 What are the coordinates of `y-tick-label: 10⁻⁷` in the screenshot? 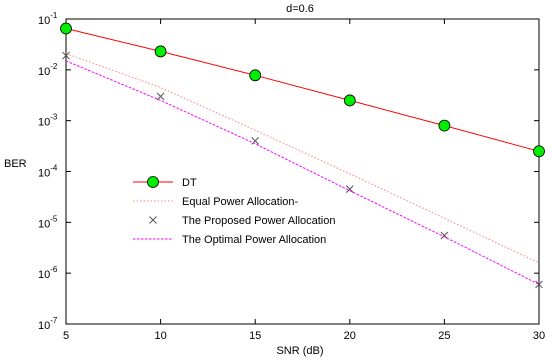 It's located at (48, 324).